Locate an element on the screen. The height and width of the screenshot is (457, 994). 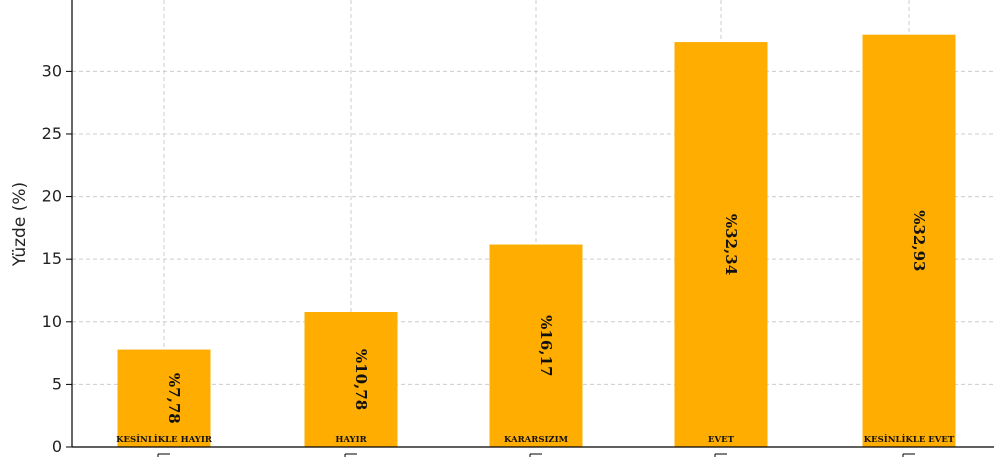
bar-value-label: %32,93 is located at coordinates (919, 240).